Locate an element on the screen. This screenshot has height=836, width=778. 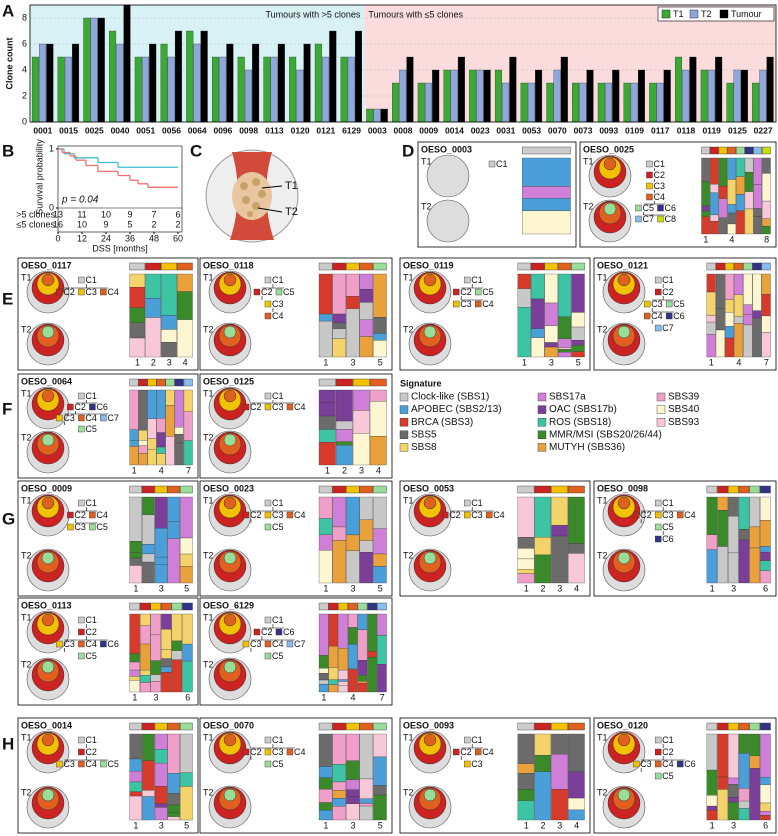
bar-tick-label: 5 is located at coordinates (186, 588).